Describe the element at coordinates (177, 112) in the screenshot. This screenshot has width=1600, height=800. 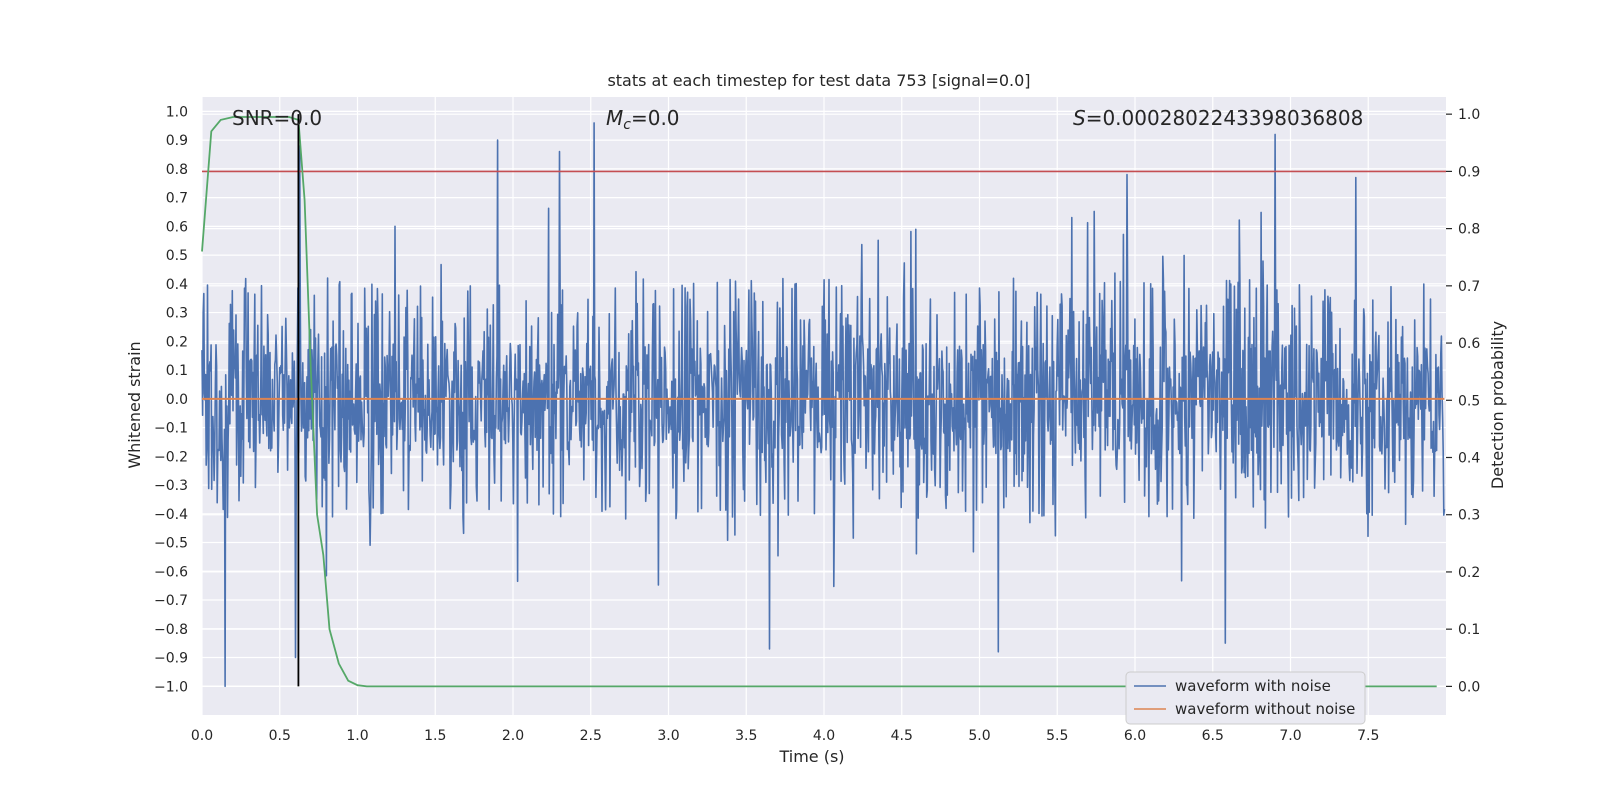
I see `y-left-tick-label: 1.0` at that location.